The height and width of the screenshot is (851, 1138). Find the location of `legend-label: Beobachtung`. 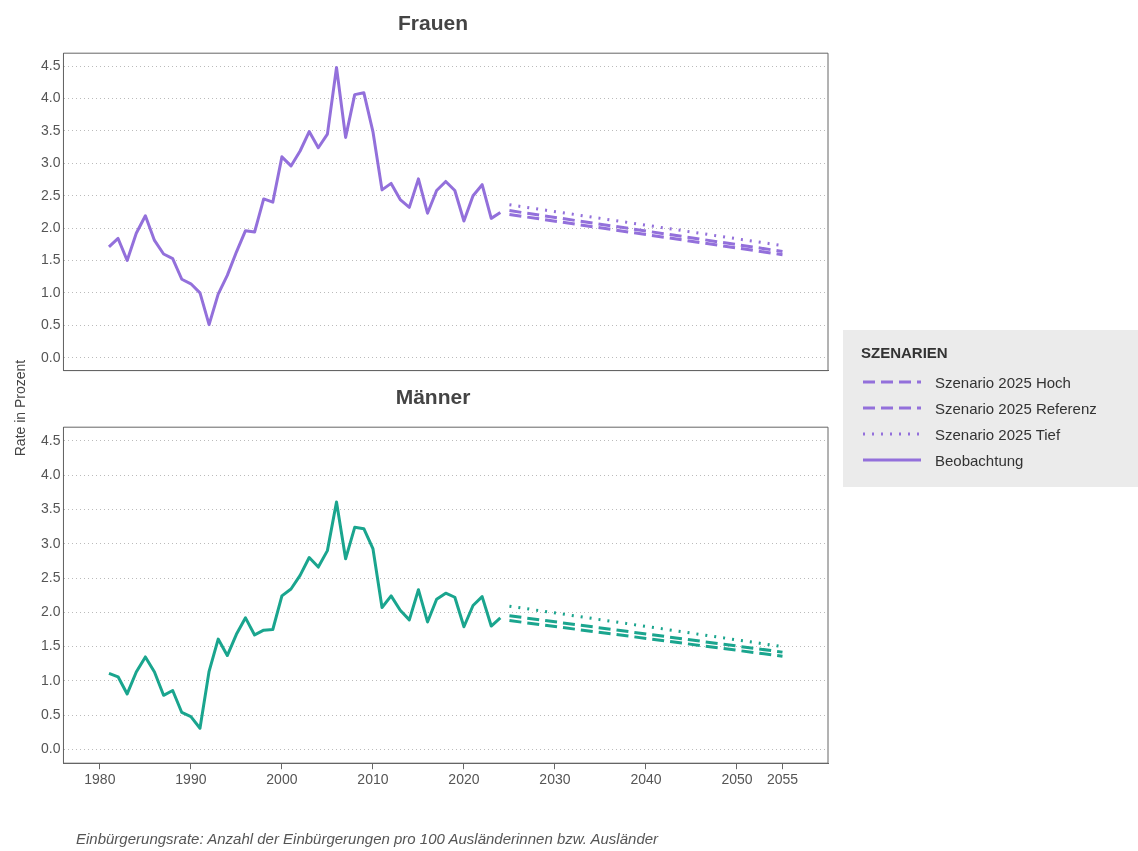

legend-label: Beobachtung is located at coordinates (979, 460).